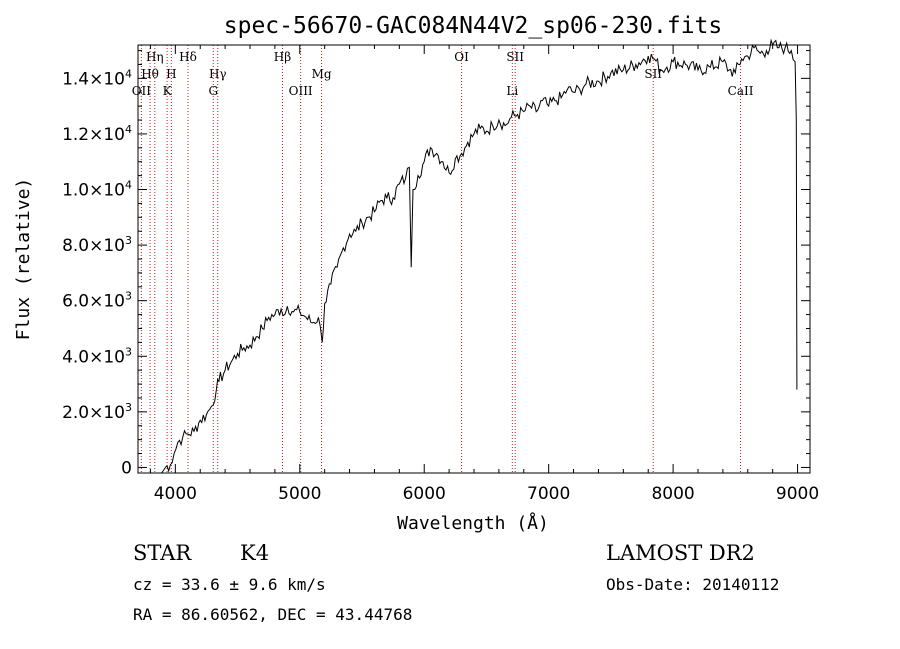 This screenshot has width=900, height=649. I want to click on x-tick-label: 8000, so click(672, 494).